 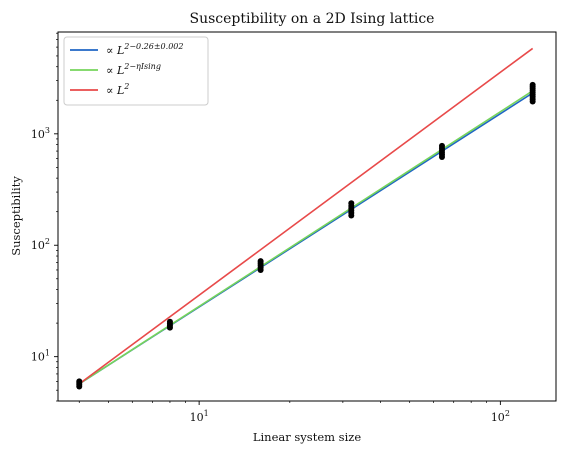 I want to click on x-axis-ticks: 10¹ 10², so click(x=294, y=412).